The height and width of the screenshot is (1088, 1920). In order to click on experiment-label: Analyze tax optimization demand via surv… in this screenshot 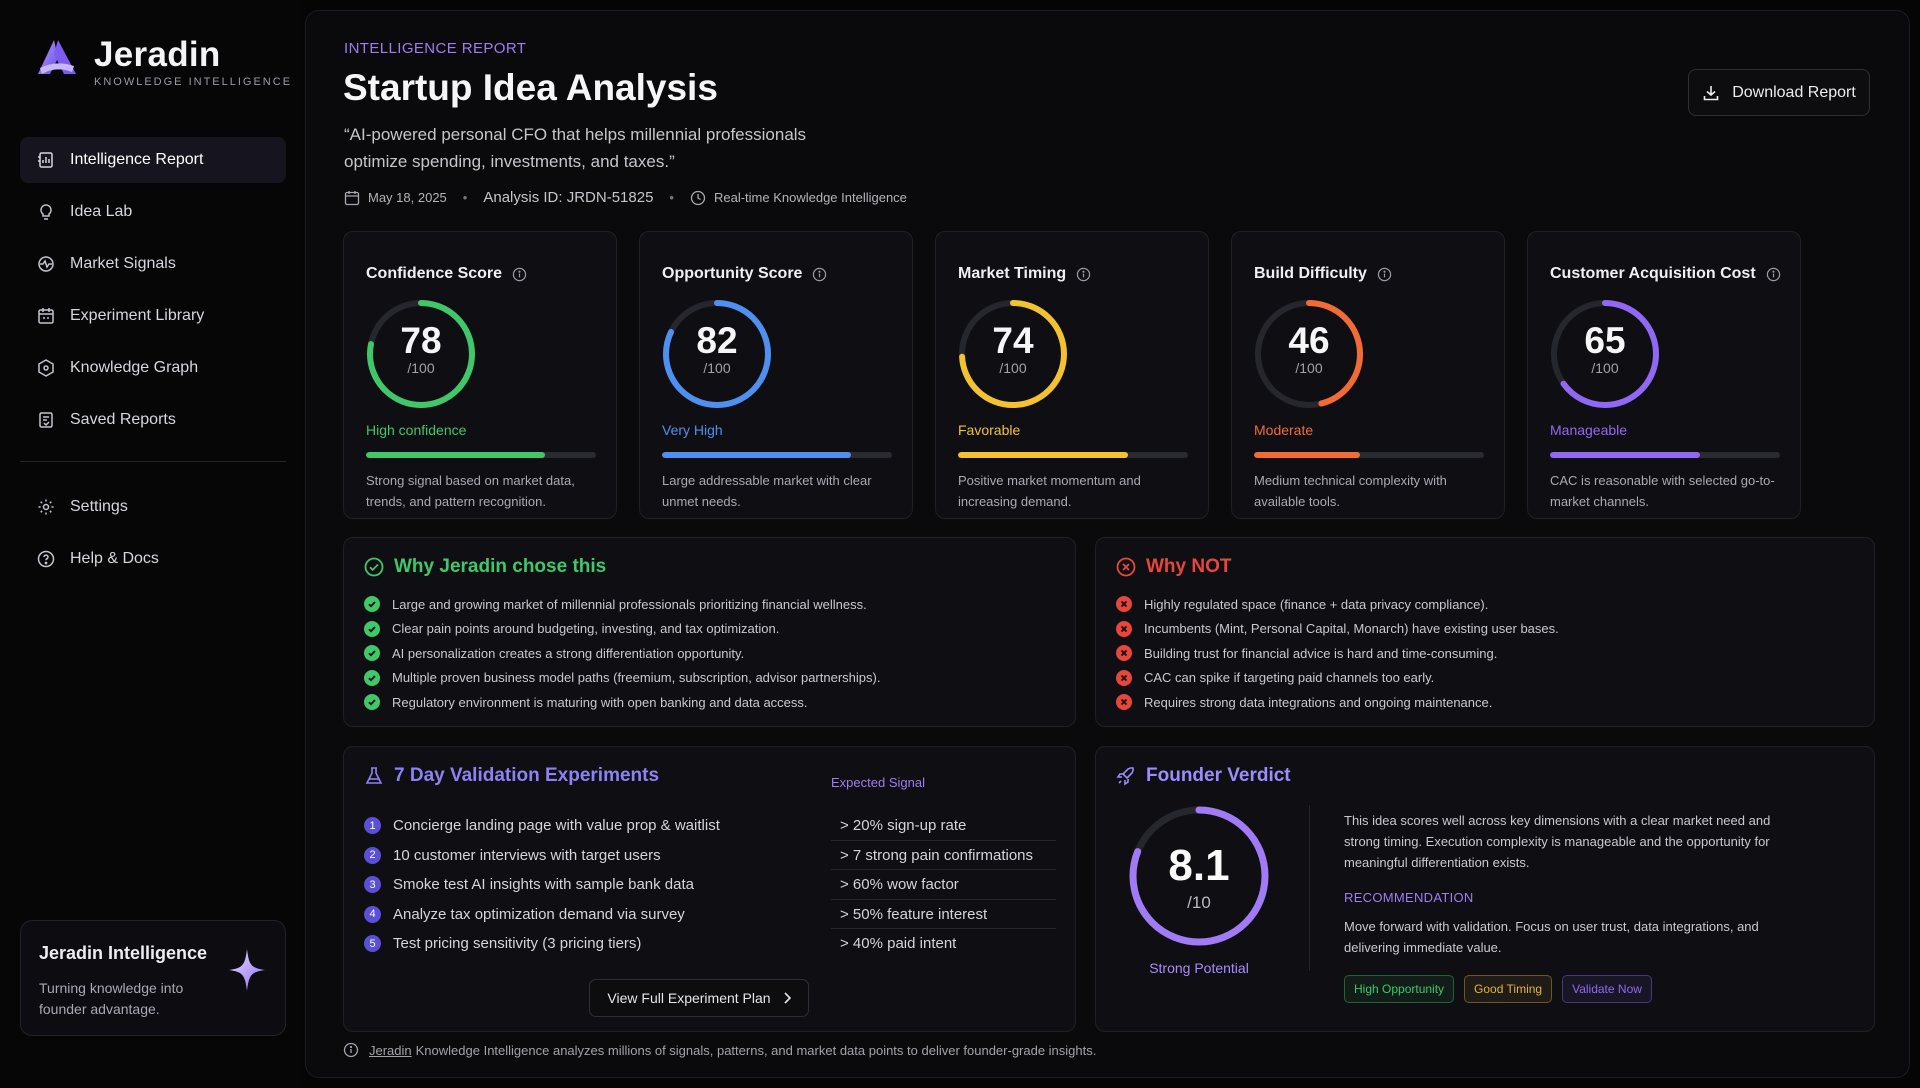, I will do `click(539, 914)`.